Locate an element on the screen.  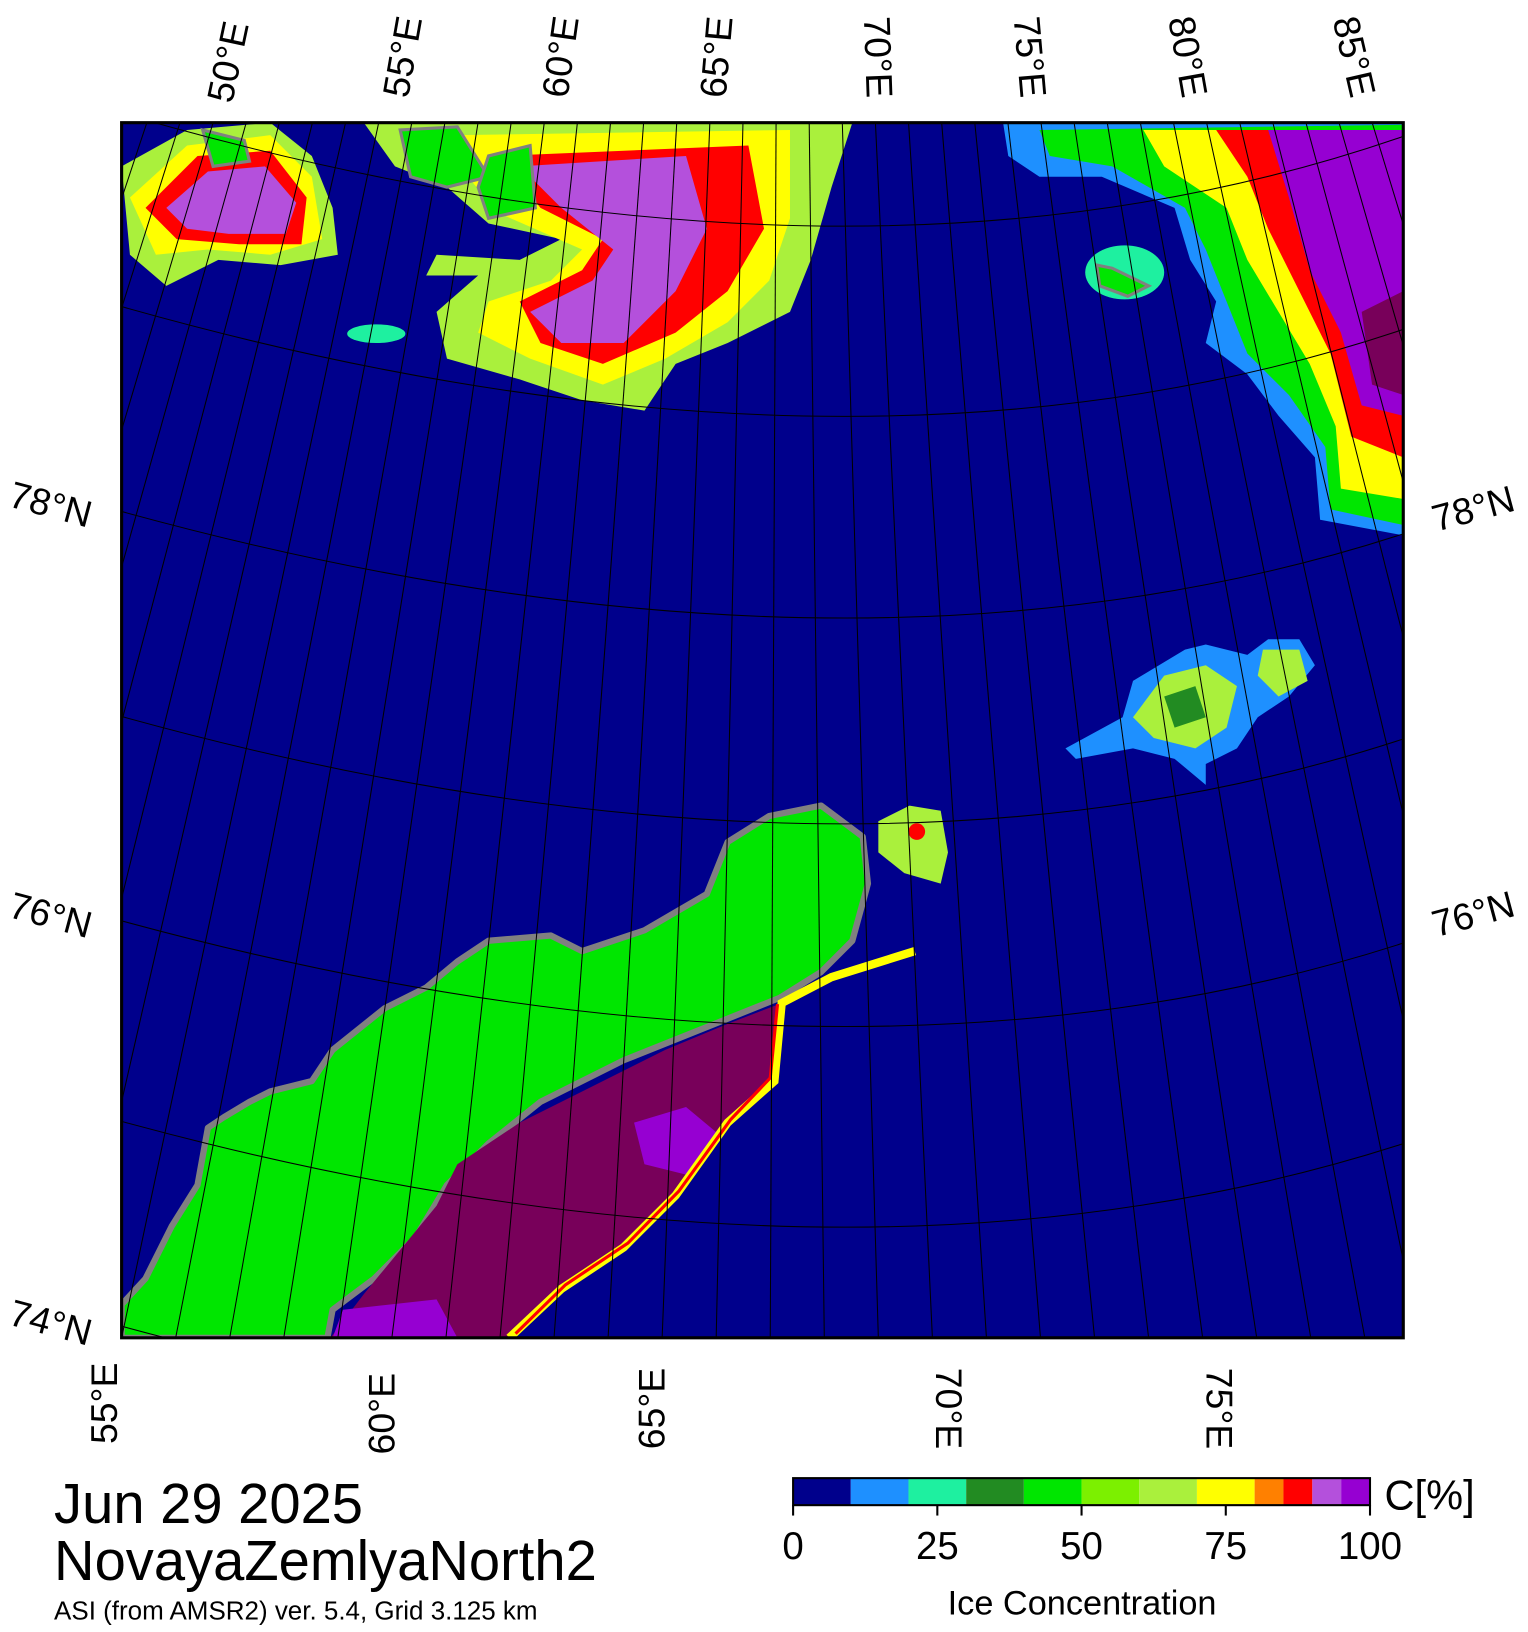
lon-label-bottom: 60°E is located at coordinates (381, 1414).